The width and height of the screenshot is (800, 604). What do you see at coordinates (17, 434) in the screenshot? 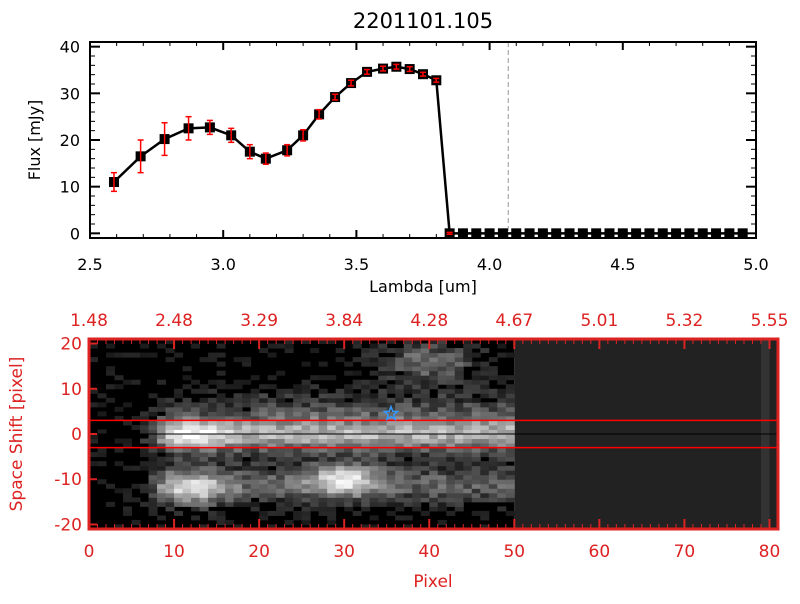
I see `image-y-axis-label: Space Shift [pixel]` at bounding box center [17, 434].